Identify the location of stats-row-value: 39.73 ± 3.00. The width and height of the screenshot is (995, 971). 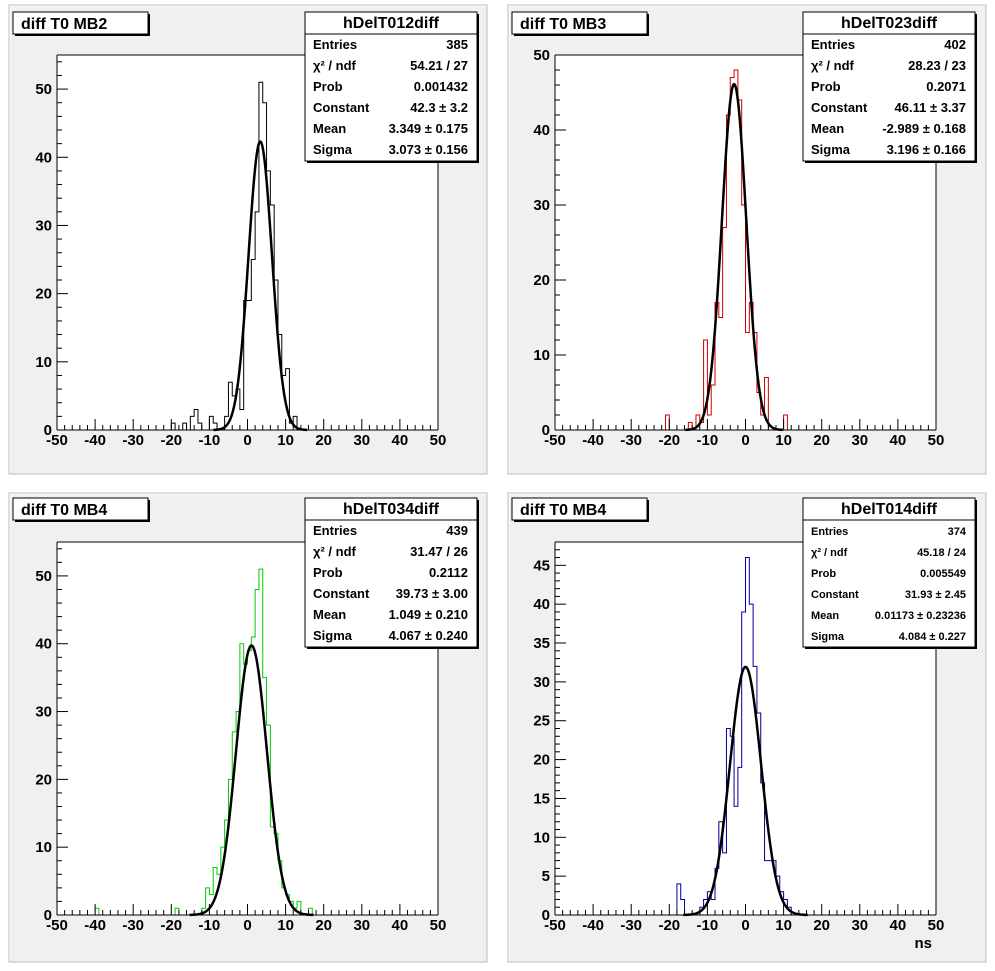
(432, 593).